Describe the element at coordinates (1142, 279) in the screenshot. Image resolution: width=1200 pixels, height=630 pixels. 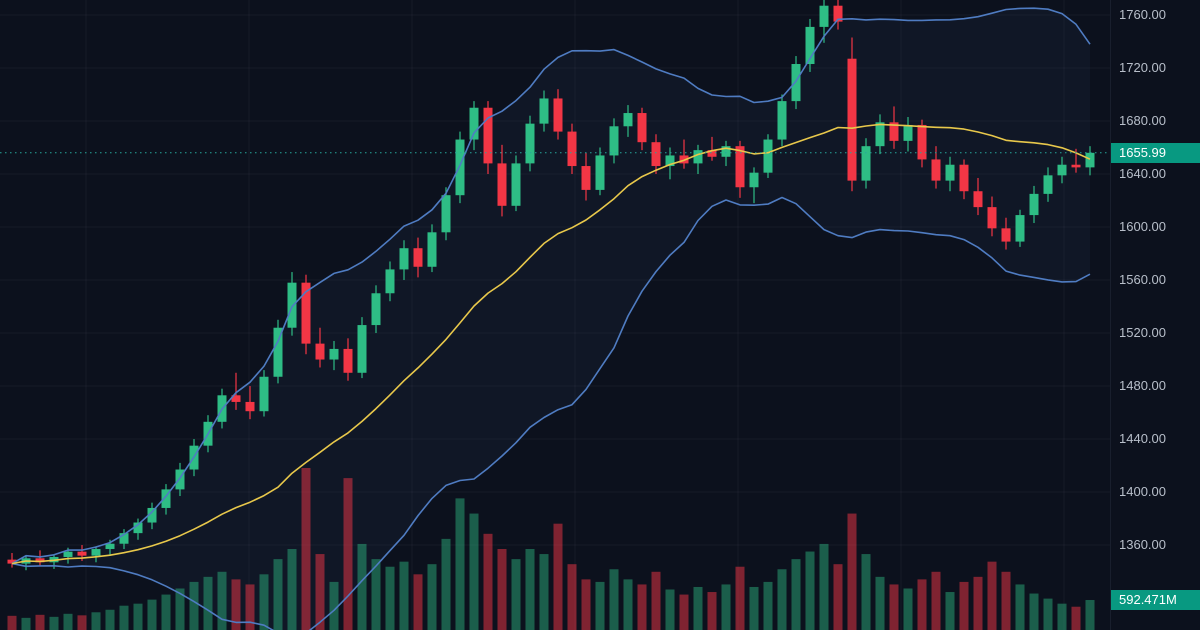
I see `price-axis-tick: 1560.00` at that location.